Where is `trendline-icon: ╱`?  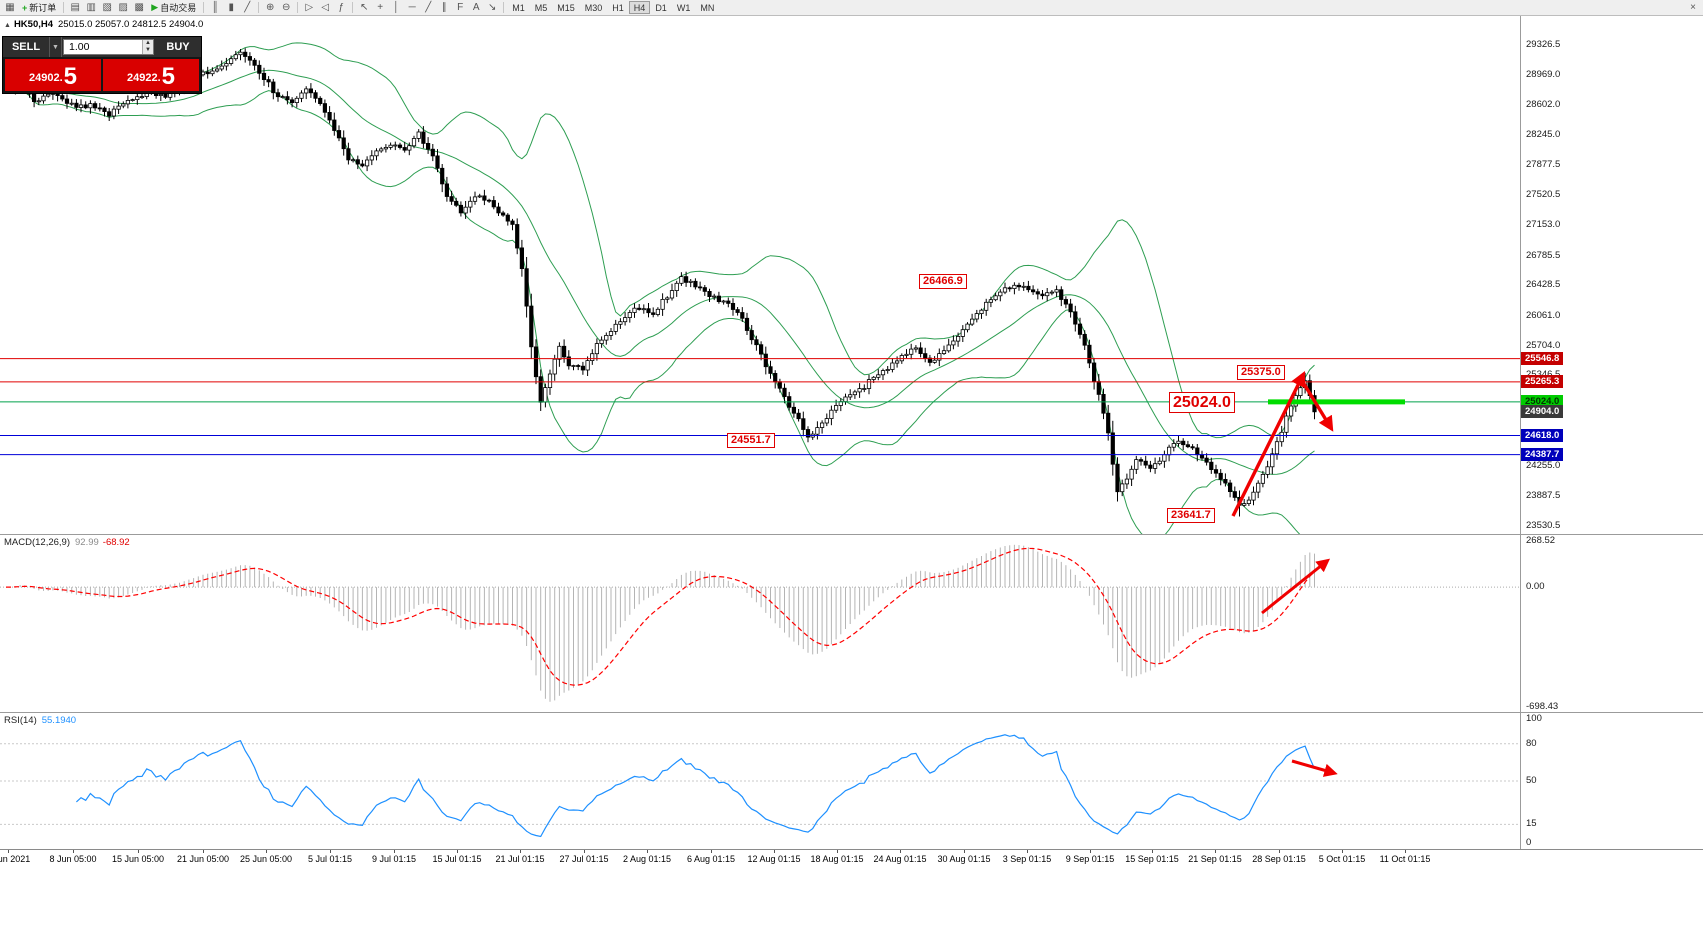 trendline-icon: ╱ is located at coordinates (428, 7).